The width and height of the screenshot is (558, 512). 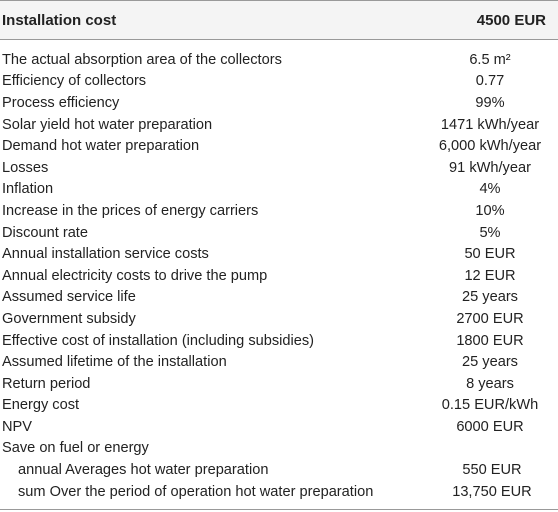 I want to click on row-value: 1471 kWh/year, so click(x=490, y=124).